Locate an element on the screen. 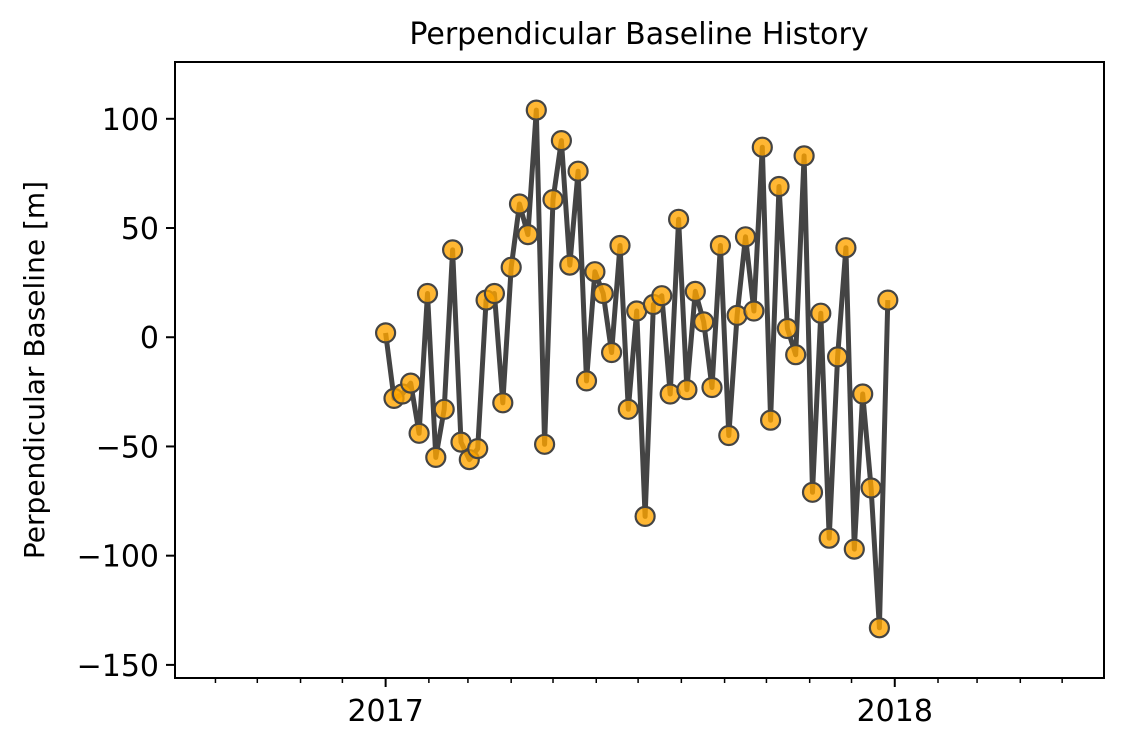  x-axis-ticks: 2017 2018 is located at coordinates (638, 703).